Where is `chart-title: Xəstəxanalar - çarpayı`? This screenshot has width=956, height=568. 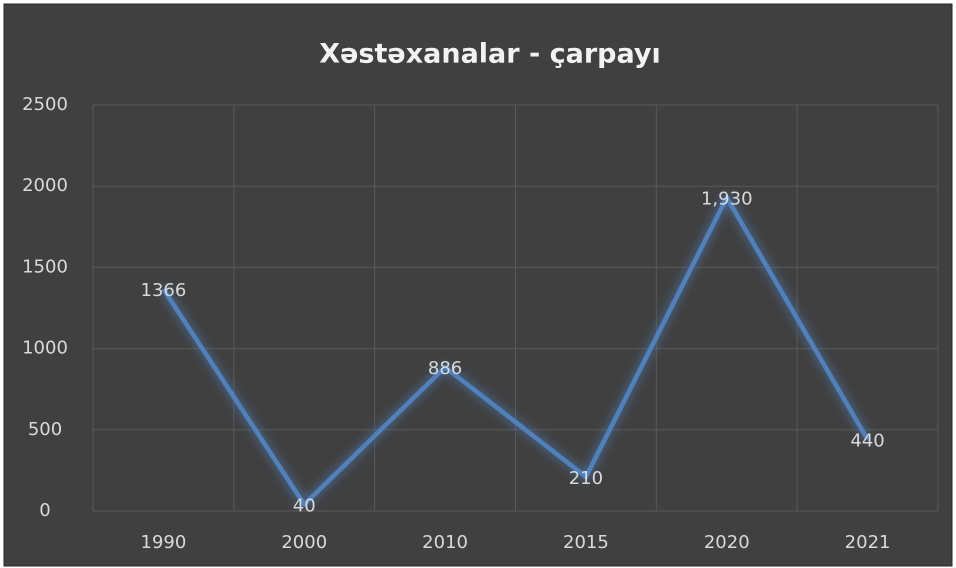 chart-title: Xəstəxanalar - çarpayı is located at coordinates (489, 54).